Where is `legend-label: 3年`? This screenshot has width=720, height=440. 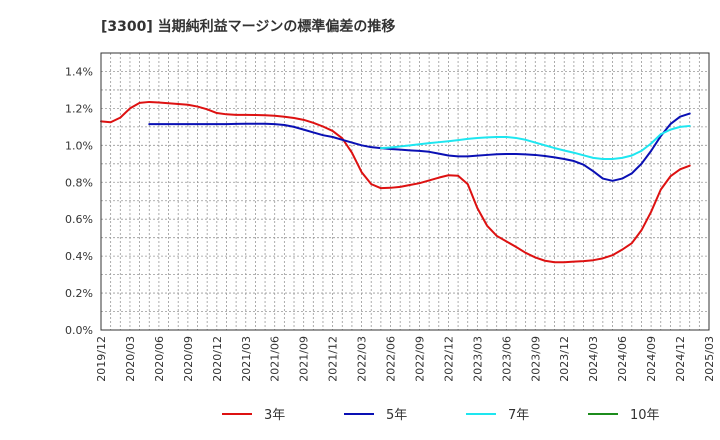
legend-label: 3年 is located at coordinates (274, 415).